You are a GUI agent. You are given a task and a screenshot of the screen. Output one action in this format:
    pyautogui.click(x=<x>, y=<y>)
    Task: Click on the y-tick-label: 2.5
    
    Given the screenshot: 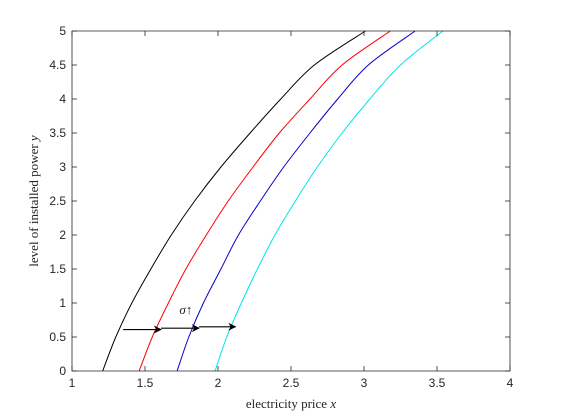 What is the action you would take?
    pyautogui.click(x=57, y=201)
    